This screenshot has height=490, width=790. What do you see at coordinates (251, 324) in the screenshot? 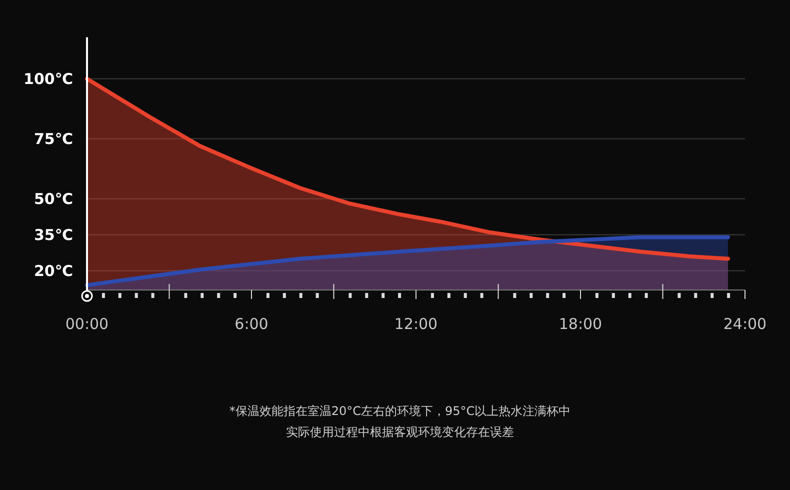
I see `x-tick-label: 6:00` at bounding box center [251, 324].